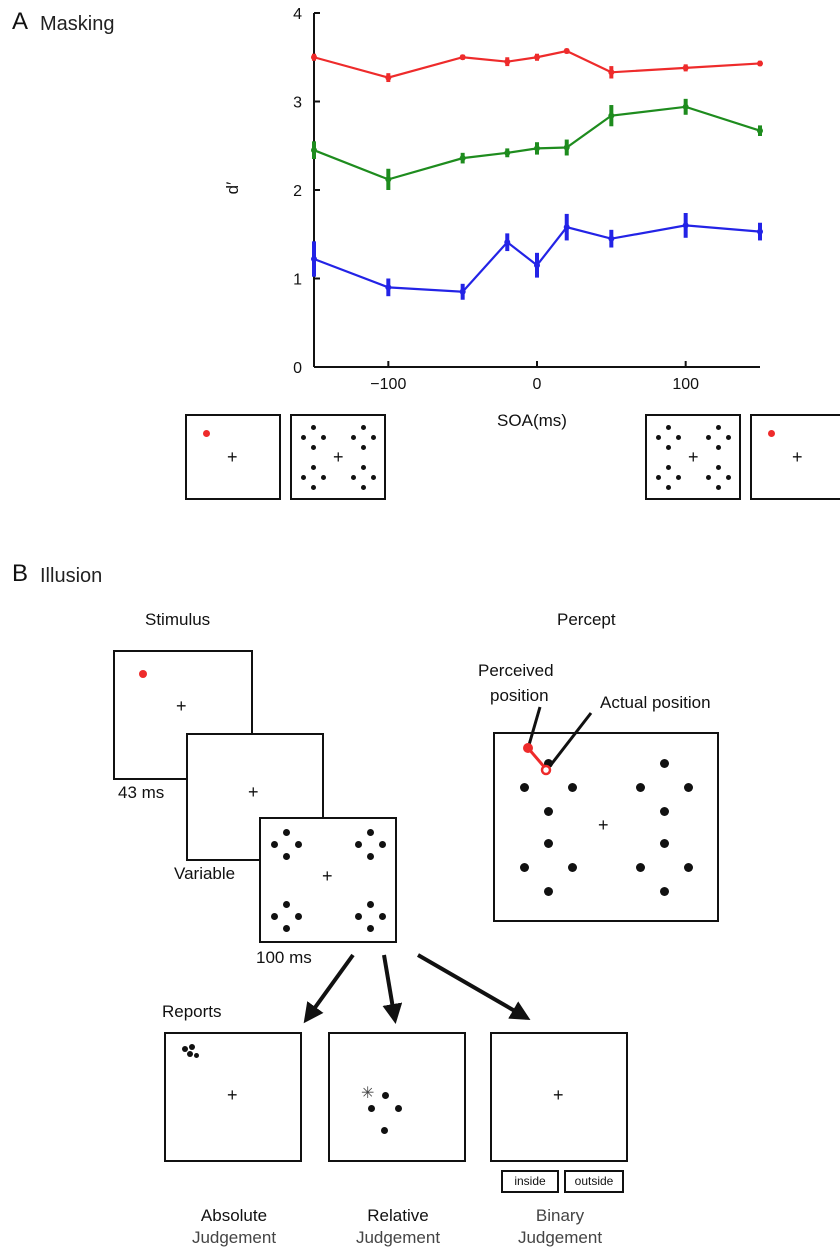 The height and width of the screenshot is (1254, 840). Describe the element at coordinates (205, 873) in the screenshot. I see `duration-blank: Variable` at that location.